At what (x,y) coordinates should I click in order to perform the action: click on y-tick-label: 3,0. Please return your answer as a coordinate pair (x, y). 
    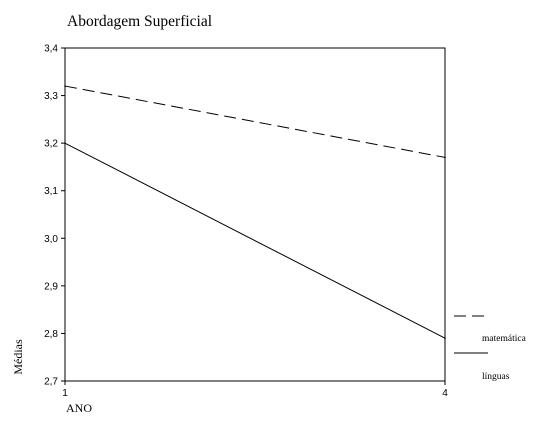
    Looking at the image, I should click on (51, 239).